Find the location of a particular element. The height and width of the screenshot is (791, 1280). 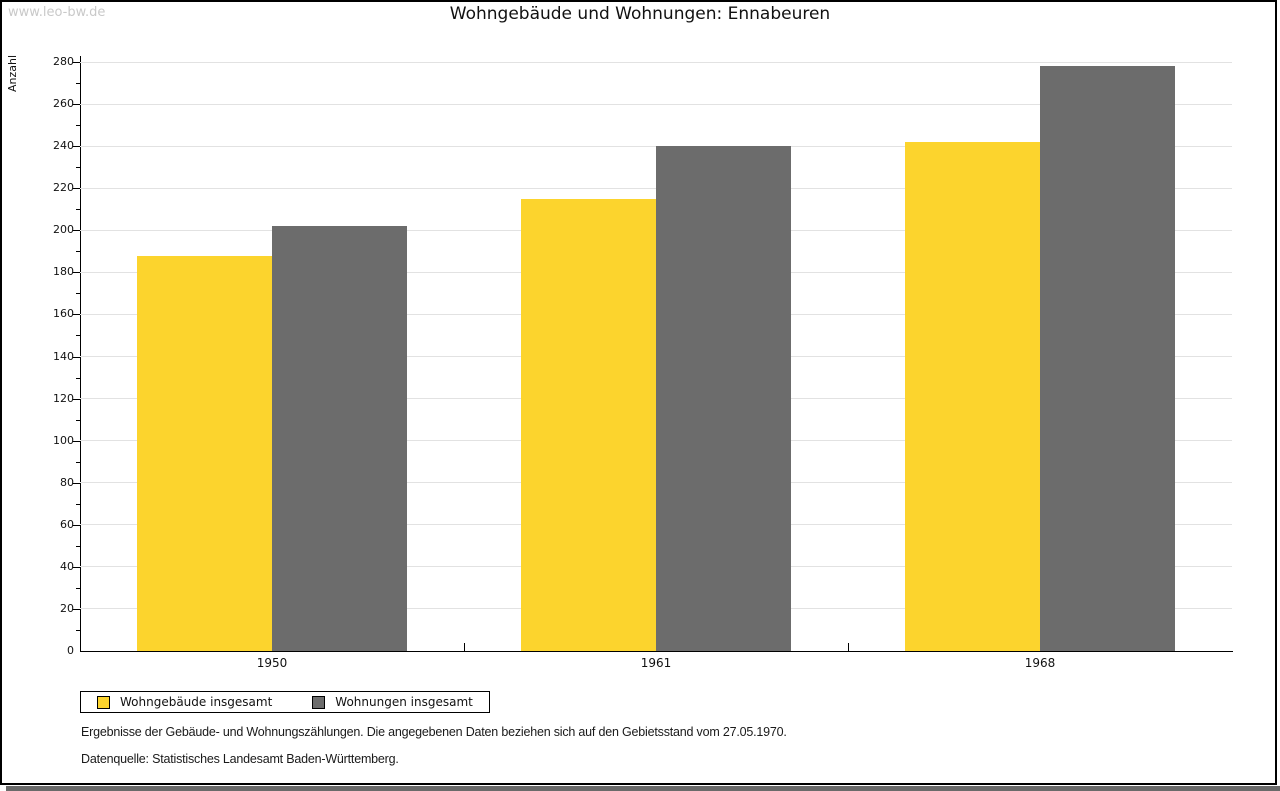

y-tick-label: 180 is located at coordinates (63, 272).